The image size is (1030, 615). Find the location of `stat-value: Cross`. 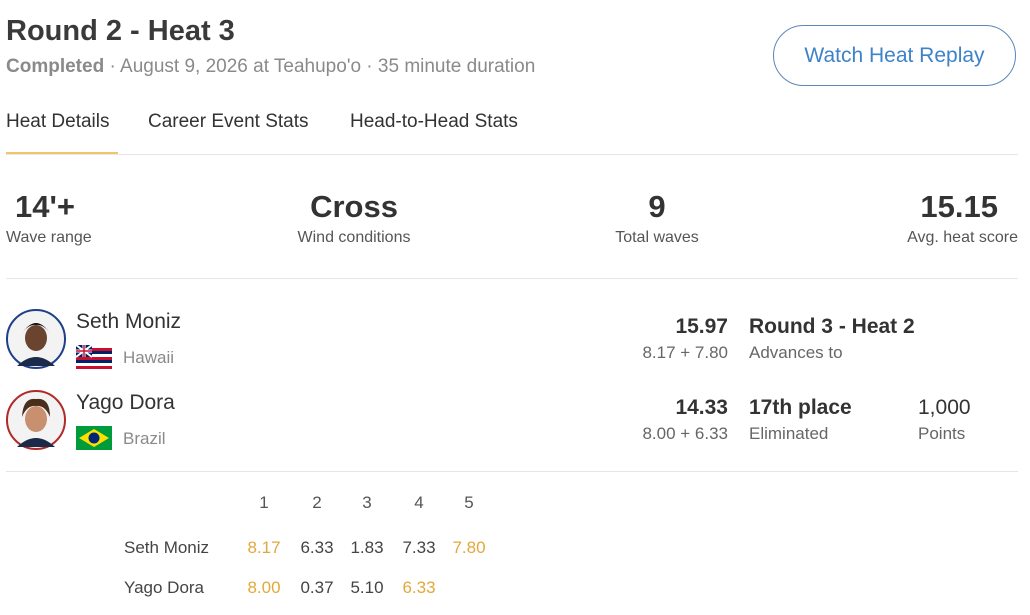

stat-value: Cross is located at coordinates (354, 206).